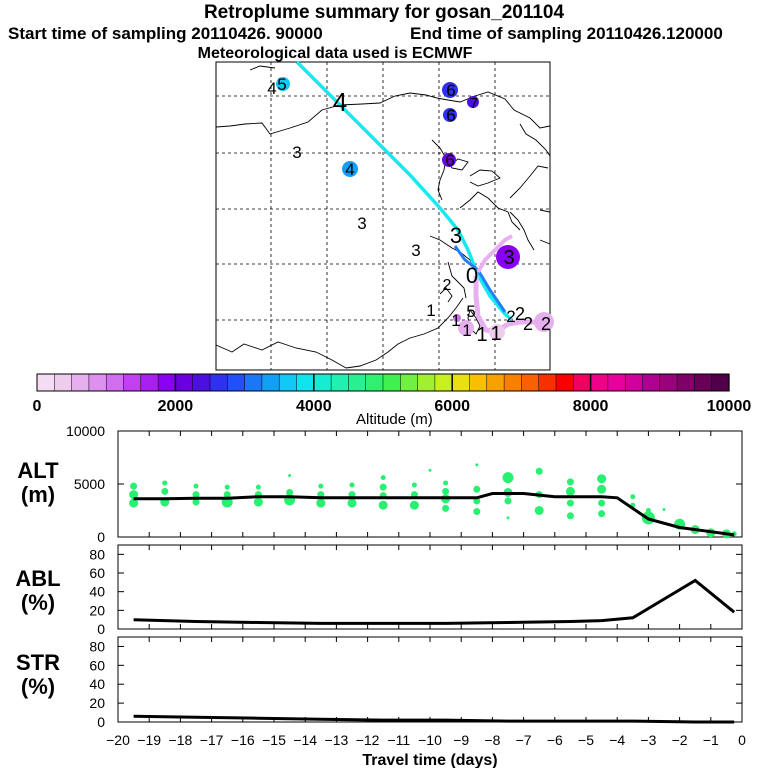 This screenshot has width=768, height=768. I want to click on x-axis-label: Travel time (days), so click(429, 760).